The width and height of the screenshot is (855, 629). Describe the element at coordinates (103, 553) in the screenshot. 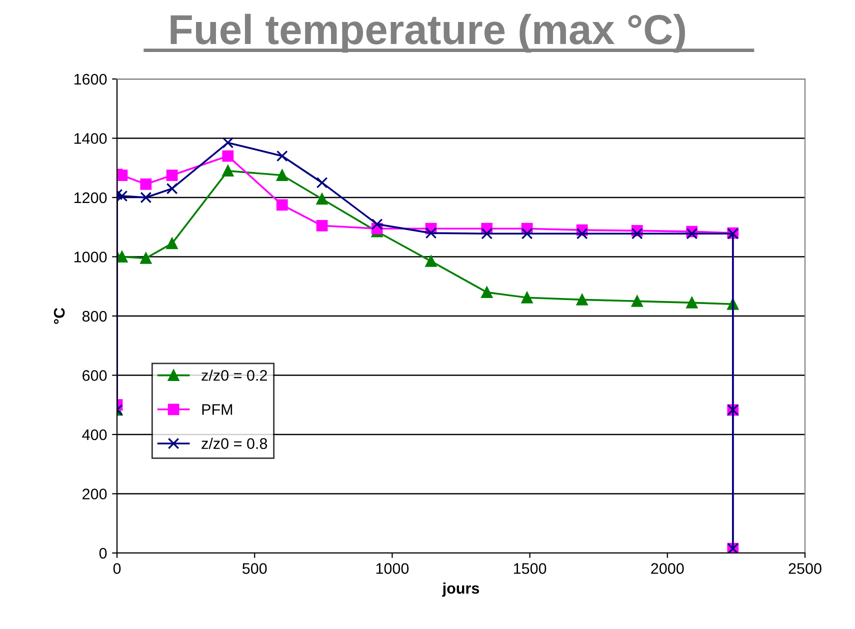

I see `y-tick-label: 0` at that location.